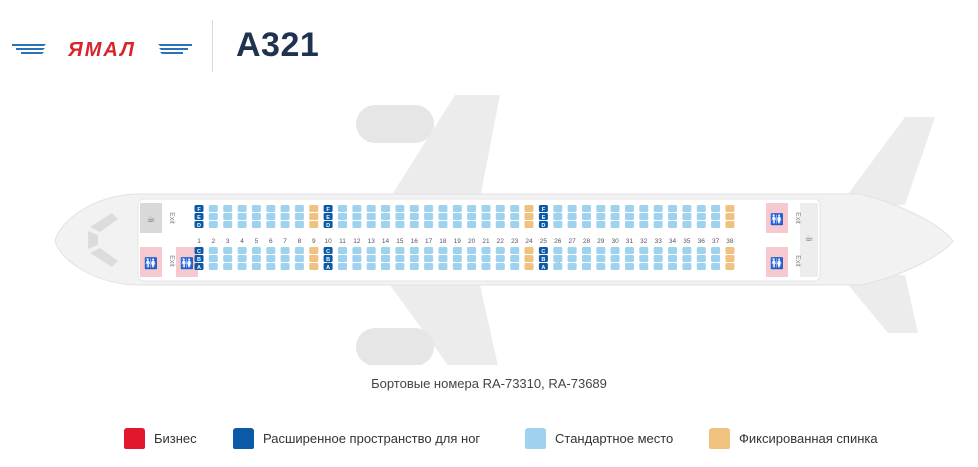 This screenshot has width=978, height=467. What do you see at coordinates (400, 266) in the screenshot?
I see `seat-15A` at bounding box center [400, 266].